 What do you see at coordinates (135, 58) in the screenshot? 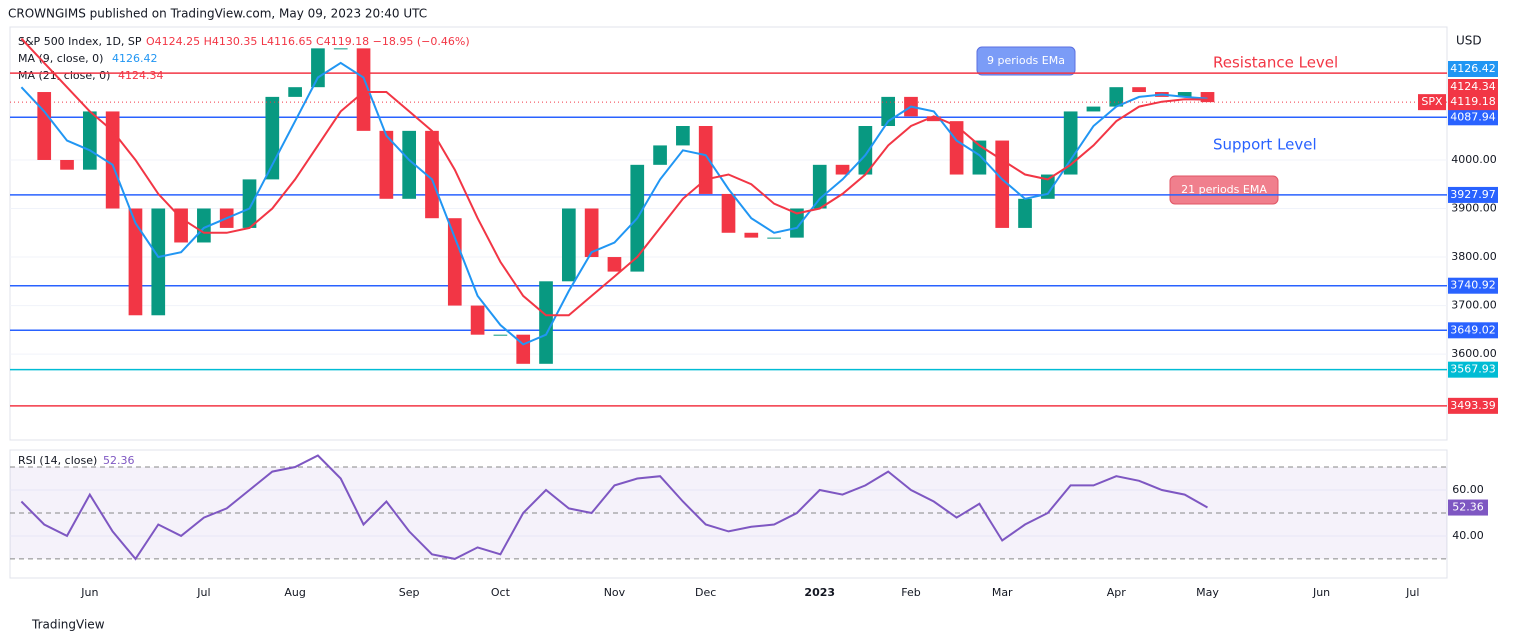
I see `ma9-value: 4126.42` at bounding box center [135, 58].